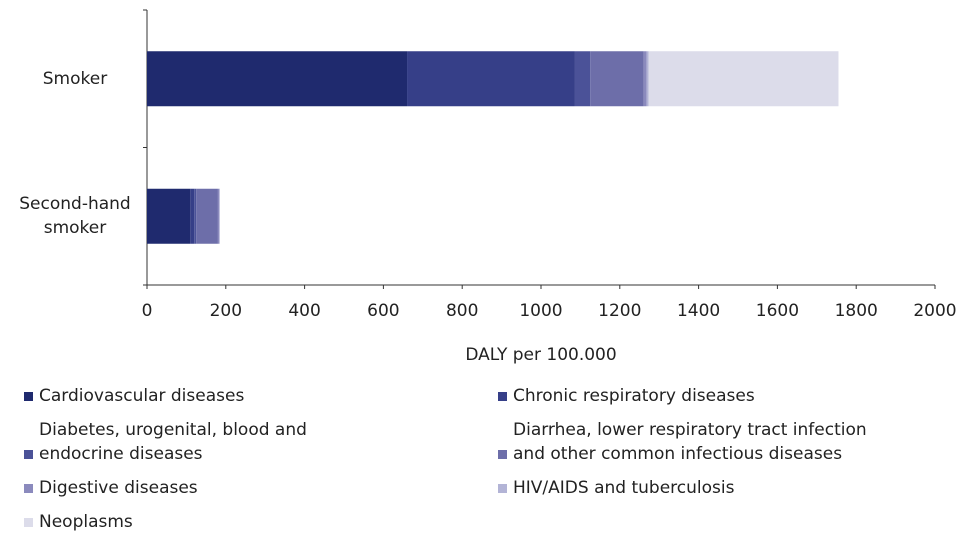 The width and height of the screenshot is (961, 552). What do you see at coordinates (462, 311) in the screenshot?
I see `x-tick-label: 800` at bounding box center [462, 311].